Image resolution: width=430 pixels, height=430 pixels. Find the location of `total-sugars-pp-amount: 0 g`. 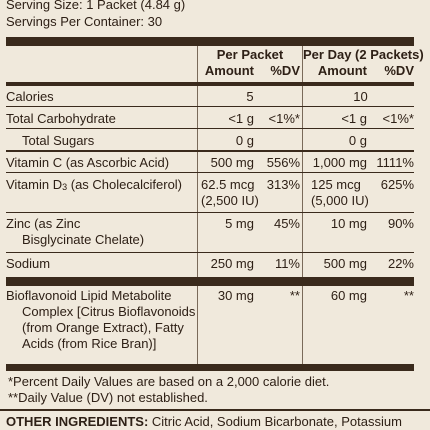

total-sugars-pp-amount: 0 g is located at coordinates (244, 140).